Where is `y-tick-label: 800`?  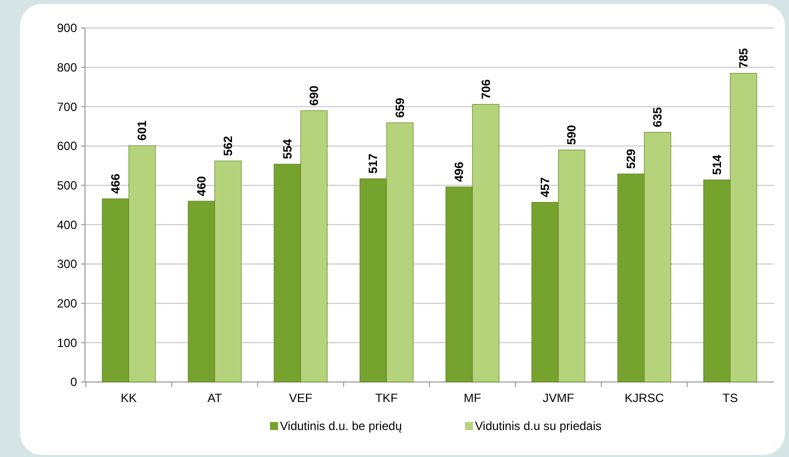 y-tick-label: 800 is located at coordinates (67, 67).